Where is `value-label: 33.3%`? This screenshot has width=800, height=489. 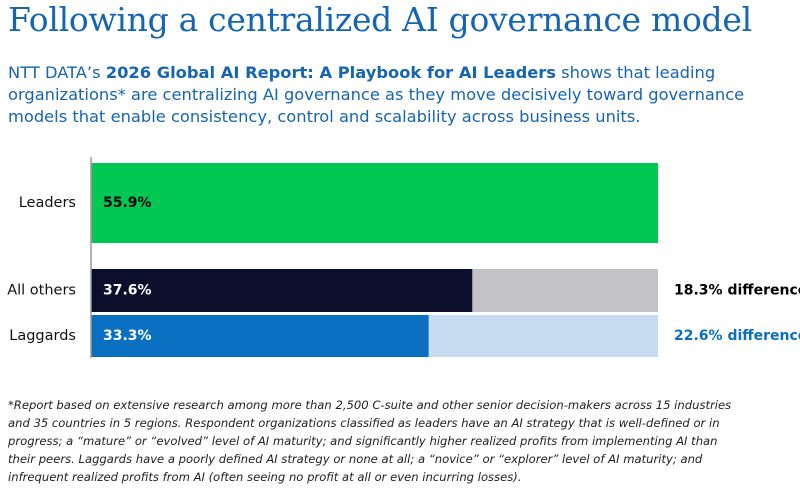 value-label: 33.3% is located at coordinates (127, 336).